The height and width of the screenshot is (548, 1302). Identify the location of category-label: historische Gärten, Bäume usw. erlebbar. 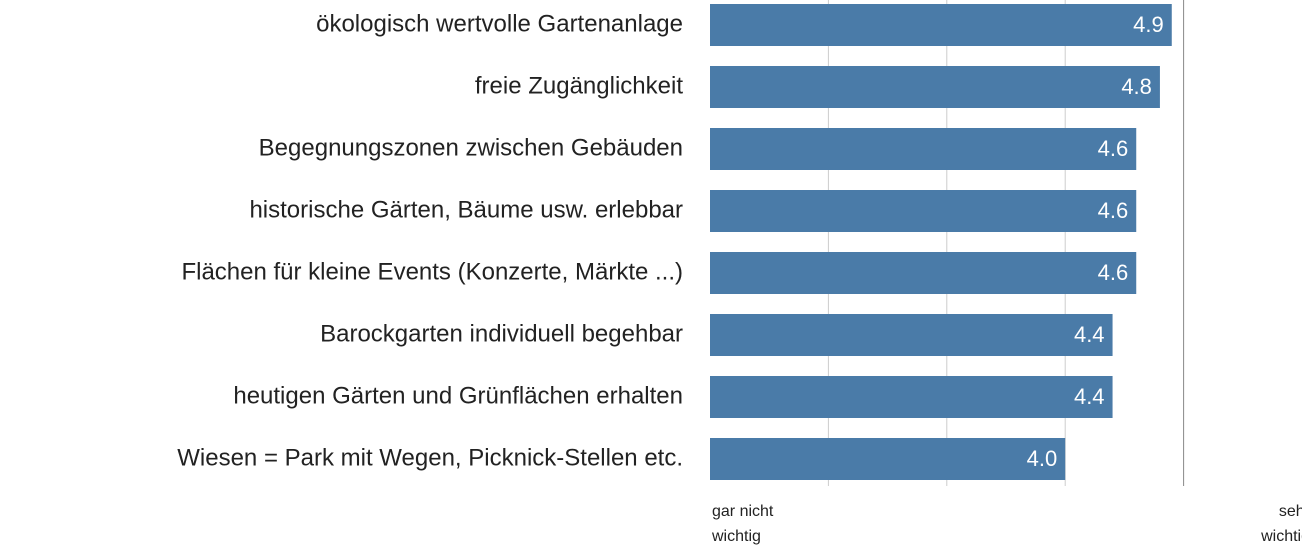
(466, 209).